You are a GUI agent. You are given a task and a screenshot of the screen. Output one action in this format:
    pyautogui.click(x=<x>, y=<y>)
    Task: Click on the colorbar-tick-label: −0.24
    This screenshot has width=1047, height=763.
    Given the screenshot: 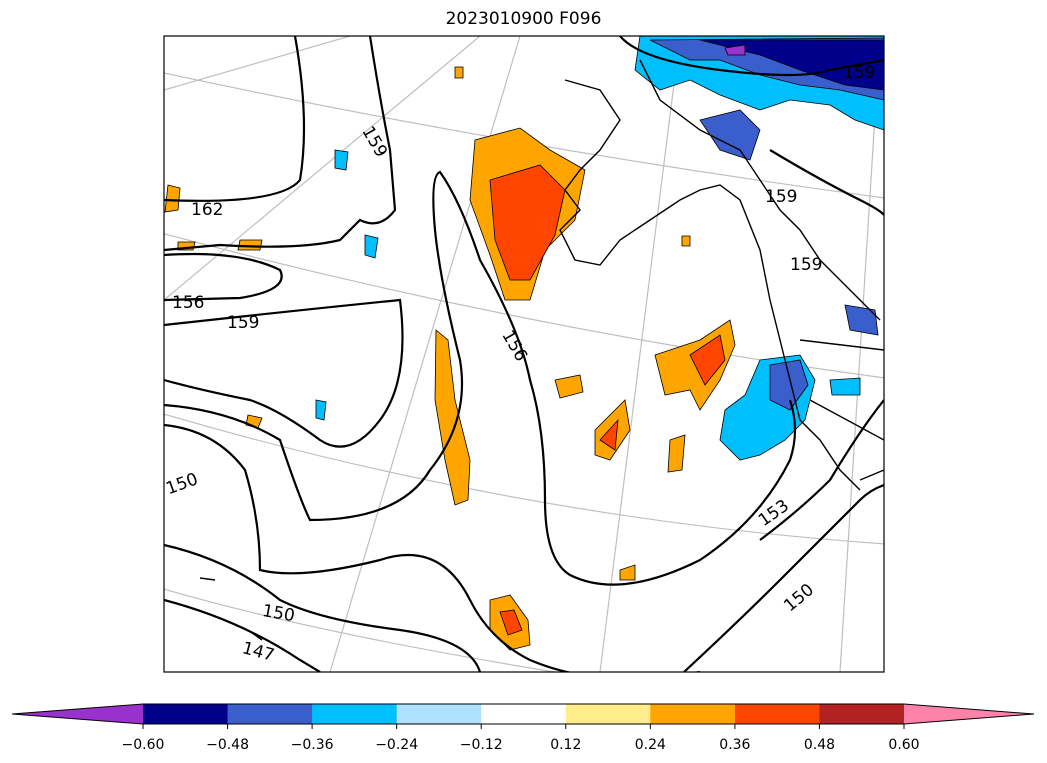 What is the action you would take?
    pyautogui.click(x=396, y=745)
    